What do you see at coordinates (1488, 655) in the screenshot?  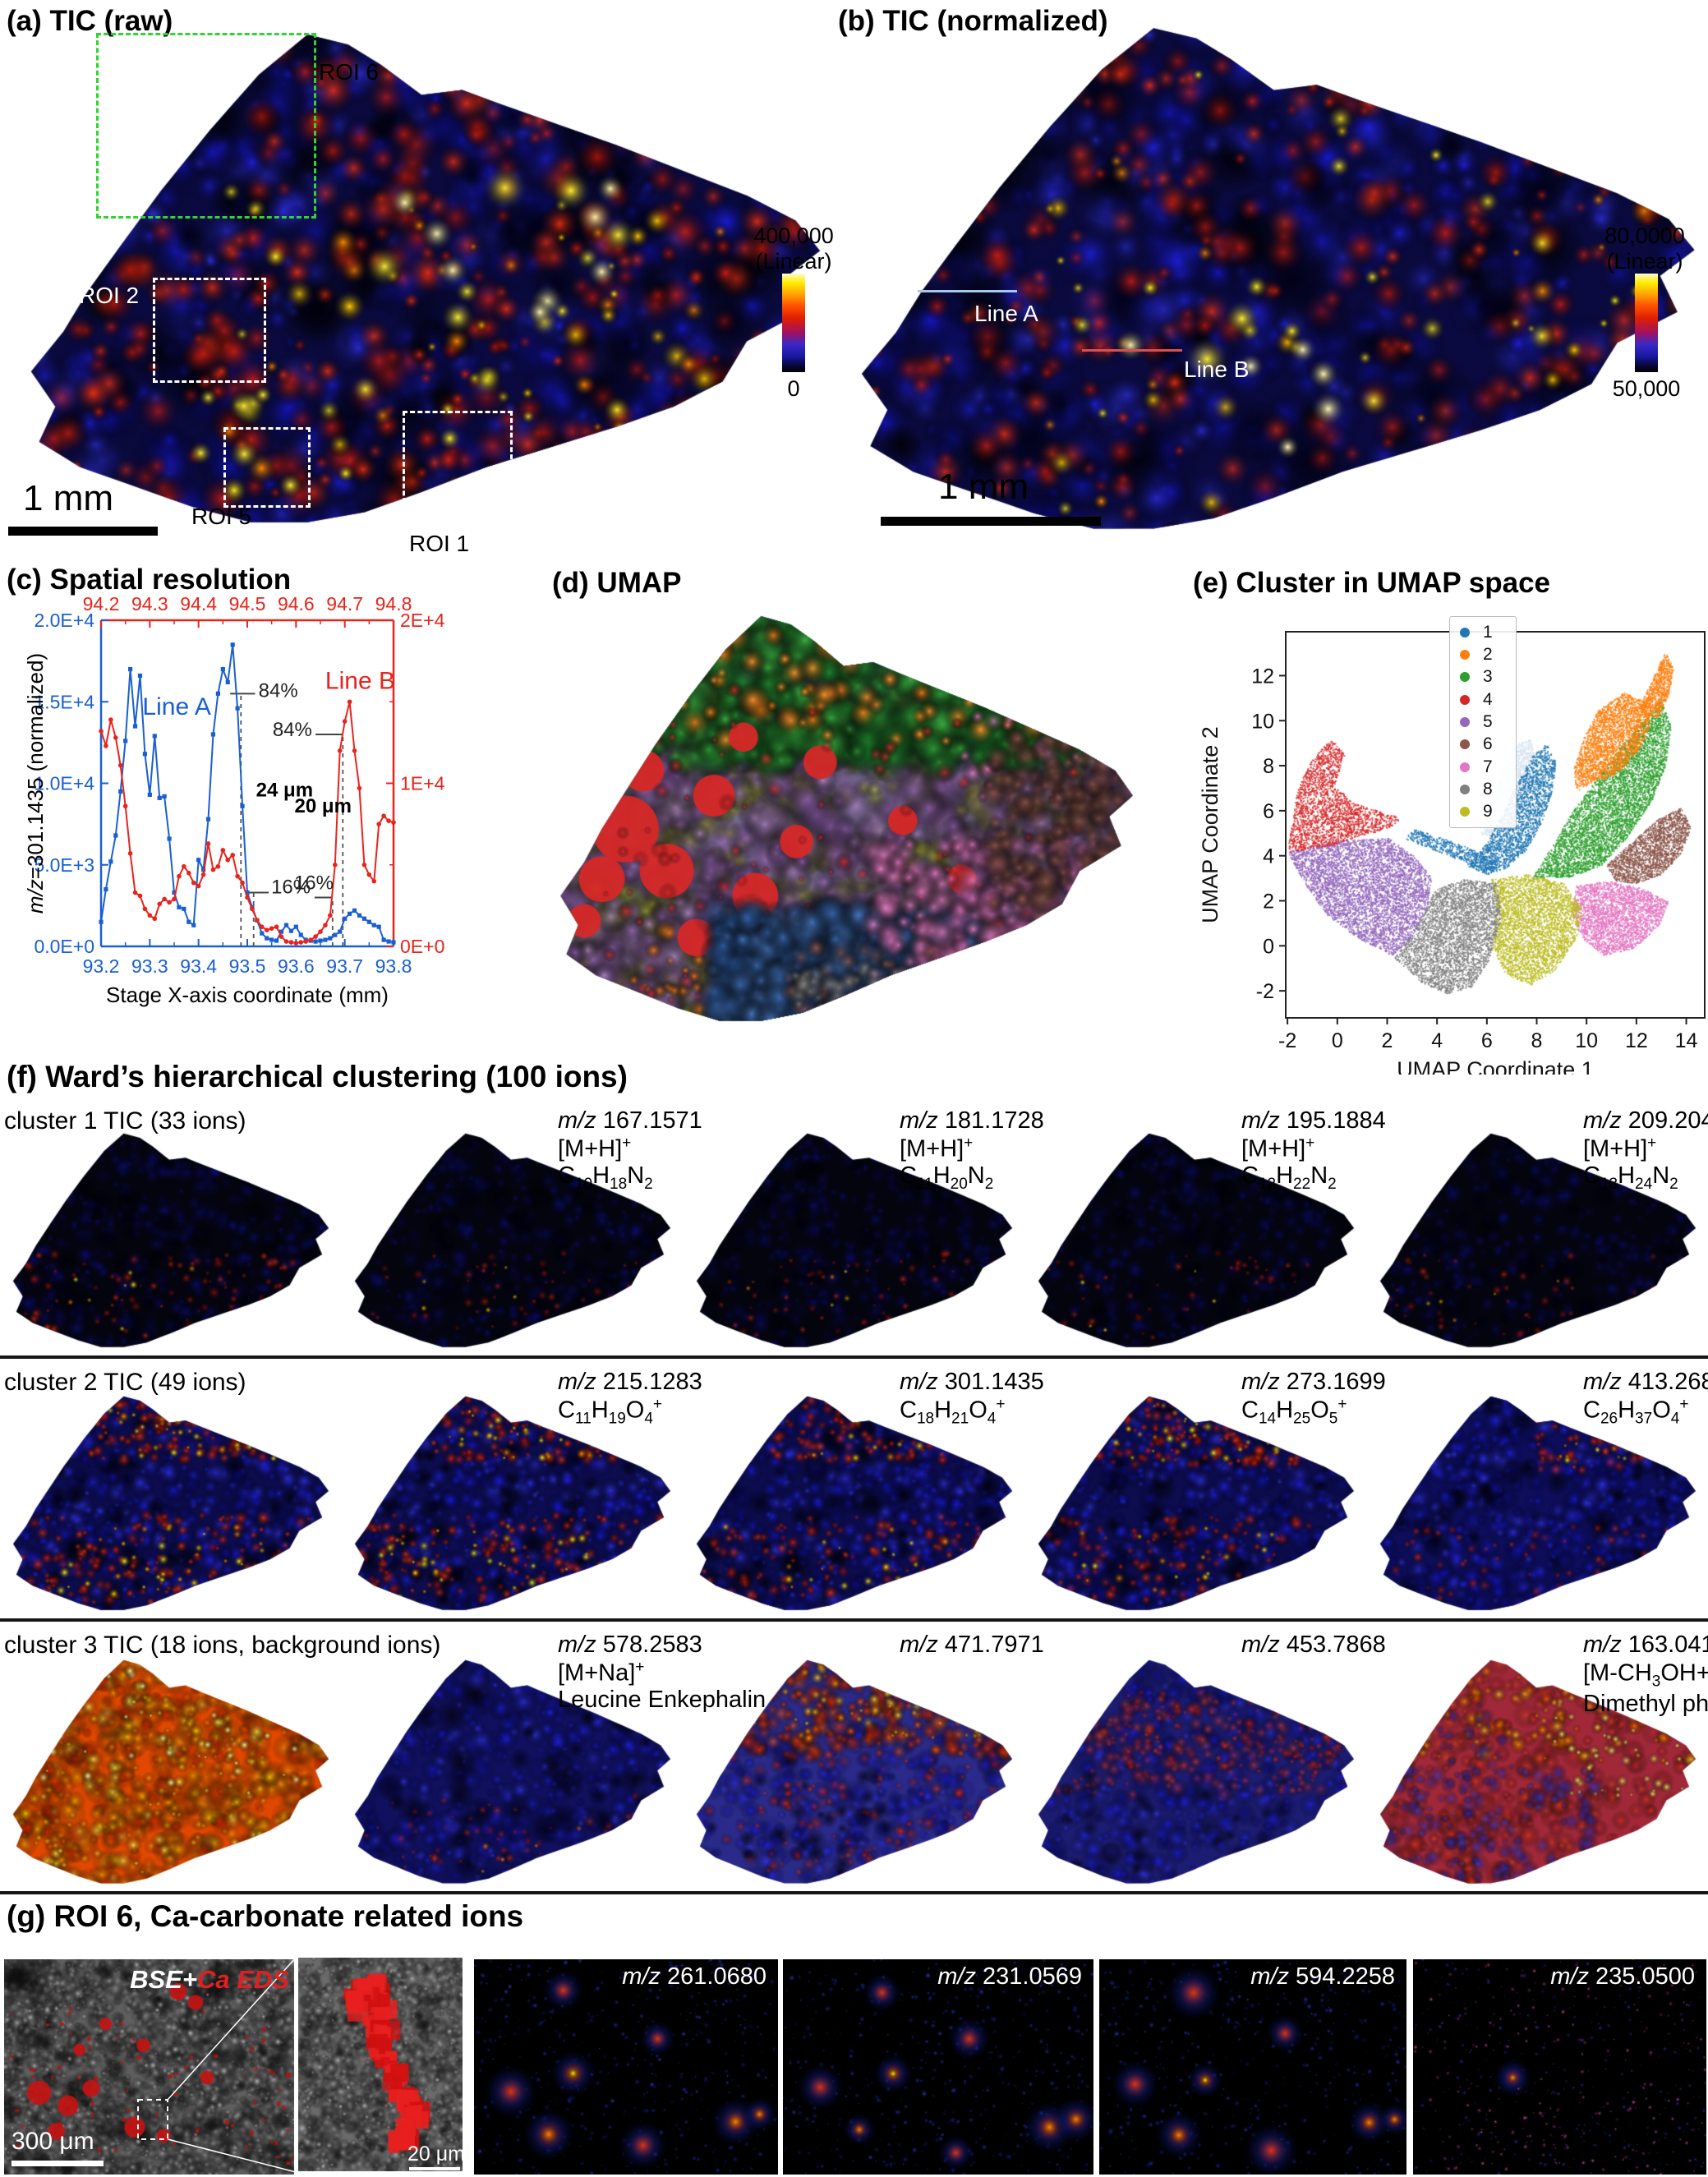 I see `legend-item-2: 2` at bounding box center [1488, 655].